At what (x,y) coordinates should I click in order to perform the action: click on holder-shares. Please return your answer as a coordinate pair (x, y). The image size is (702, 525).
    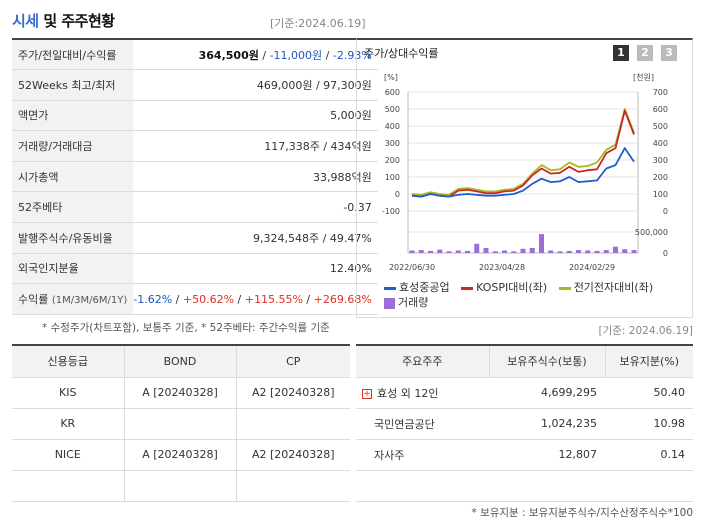
    Looking at the image, I should click on (547, 486).